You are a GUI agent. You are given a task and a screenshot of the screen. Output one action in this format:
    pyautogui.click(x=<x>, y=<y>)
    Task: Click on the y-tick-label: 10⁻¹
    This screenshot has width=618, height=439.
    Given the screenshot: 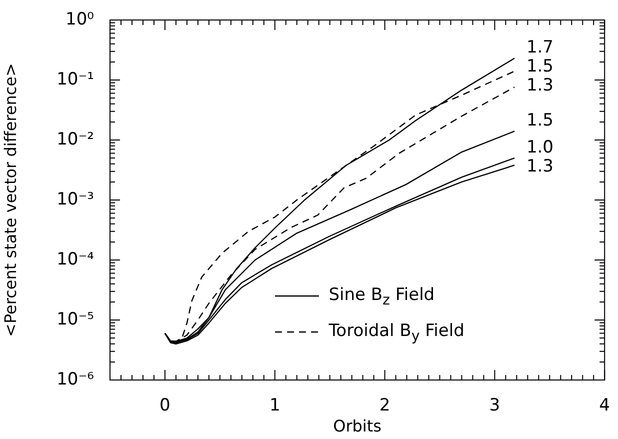 What is the action you would take?
    pyautogui.click(x=75, y=79)
    